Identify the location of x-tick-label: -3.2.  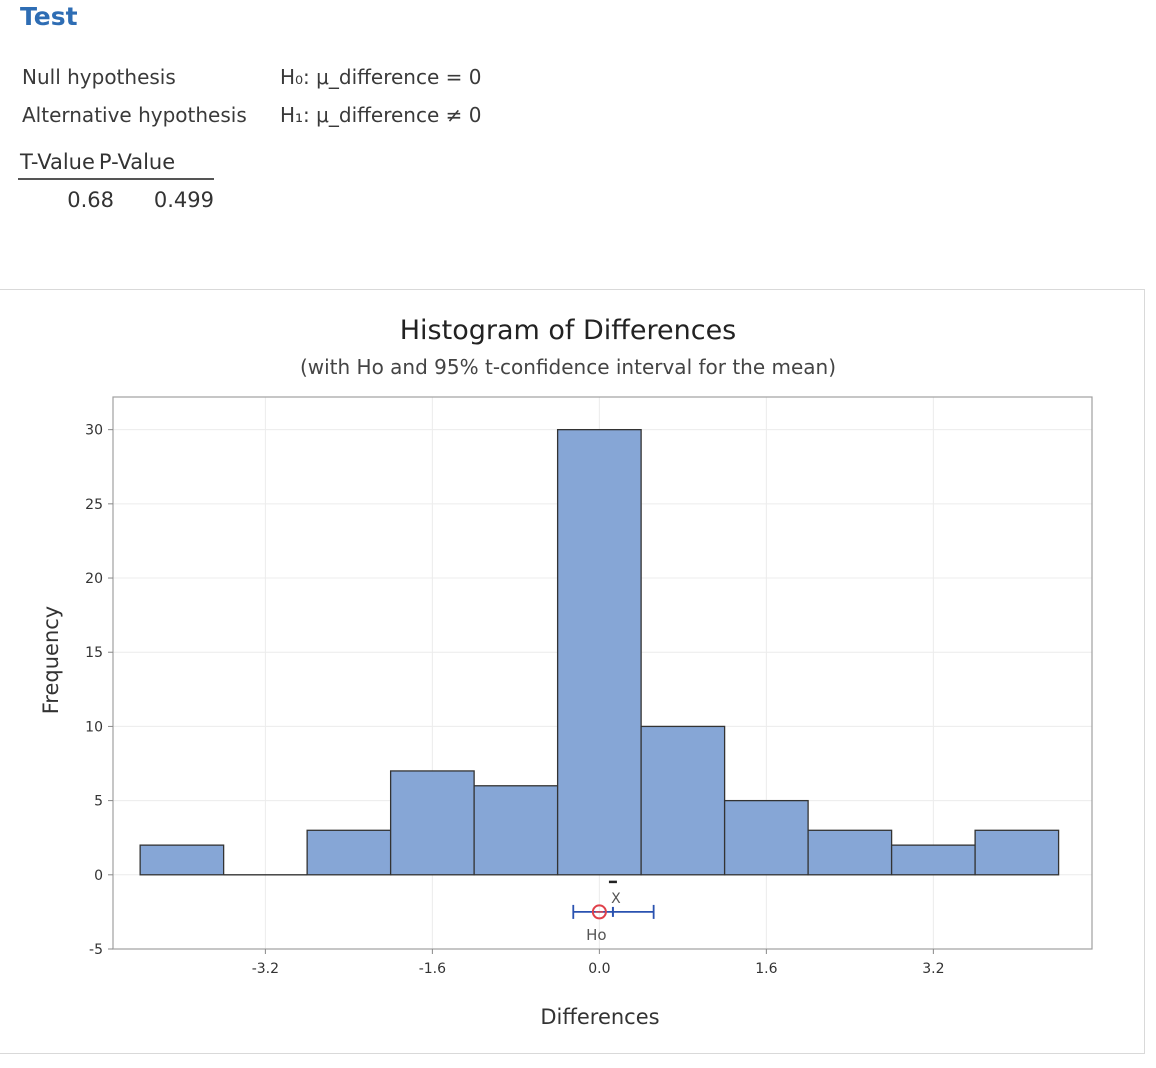
(265, 969).